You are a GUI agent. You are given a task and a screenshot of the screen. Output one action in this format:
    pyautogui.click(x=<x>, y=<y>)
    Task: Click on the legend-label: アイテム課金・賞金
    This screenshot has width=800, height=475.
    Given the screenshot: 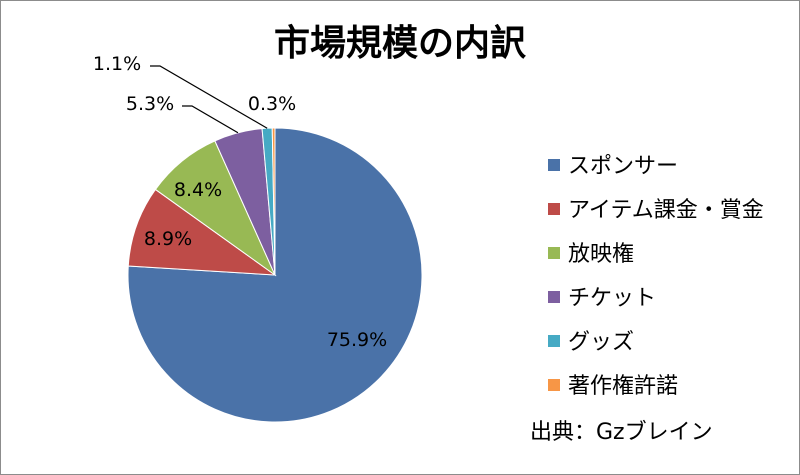 What is the action you would take?
    pyautogui.click(x=666, y=210)
    